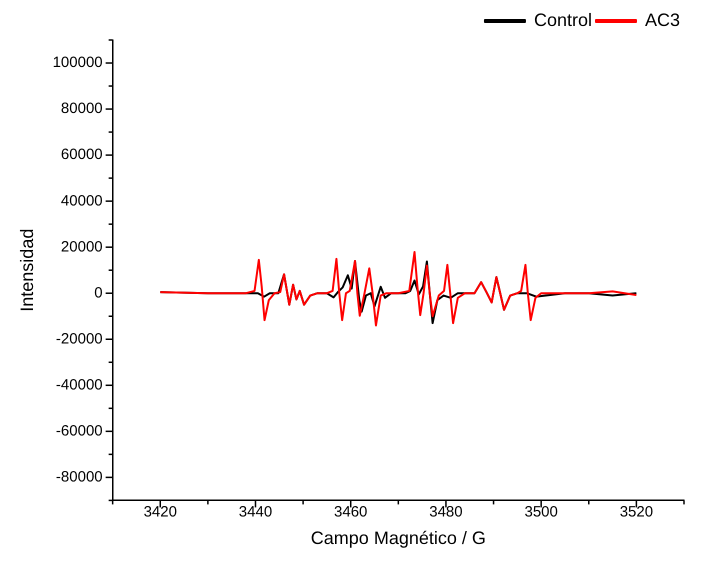  What do you see at coordinates (79, 431) in the screenshot?
I see `y-tick-label: -60000` at bounding box center [79, 431].